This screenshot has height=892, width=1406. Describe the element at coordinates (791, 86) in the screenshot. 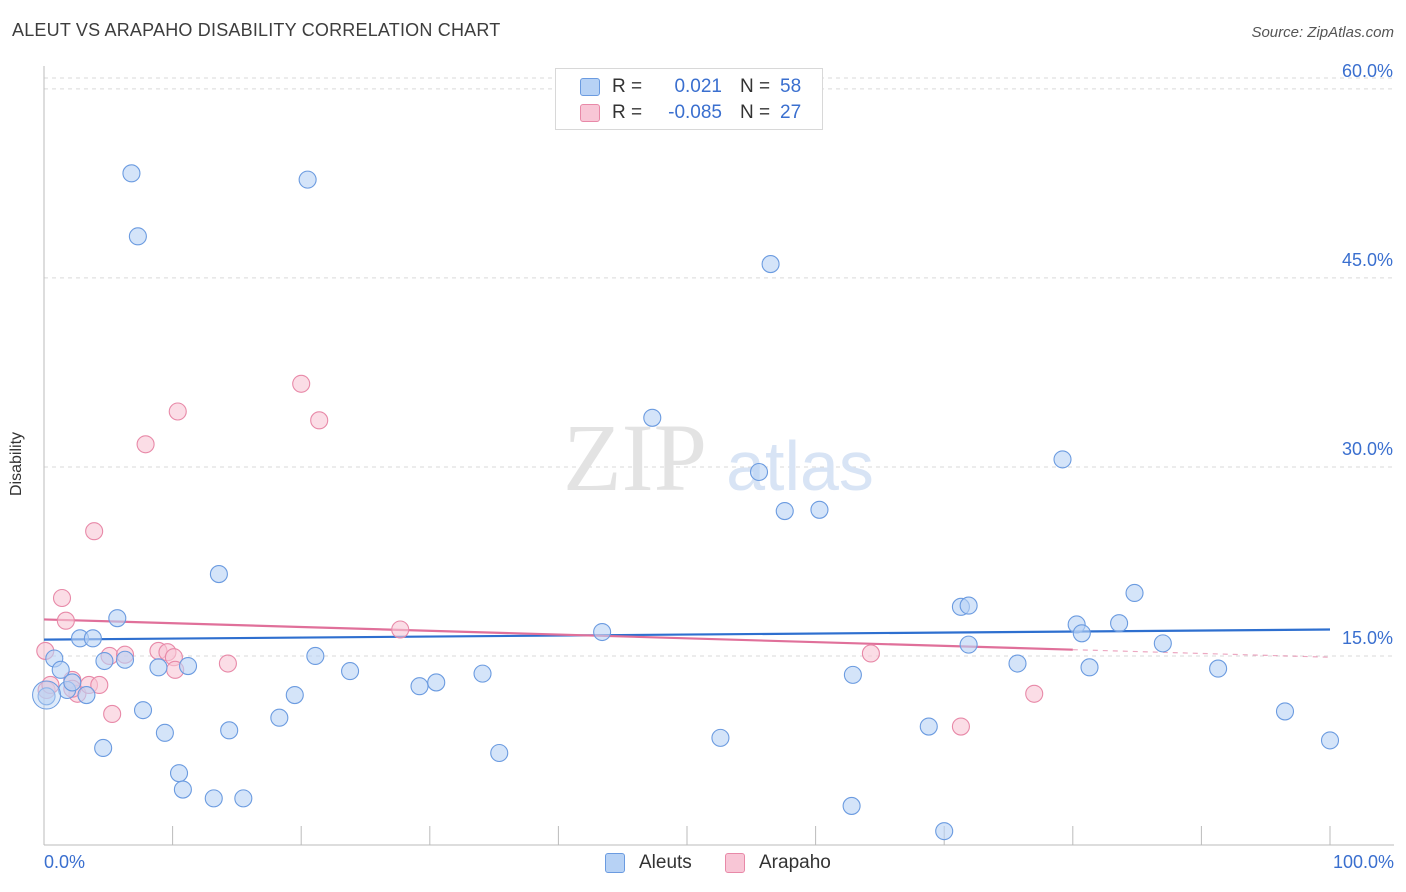

I see `n-value: 58` at that location.